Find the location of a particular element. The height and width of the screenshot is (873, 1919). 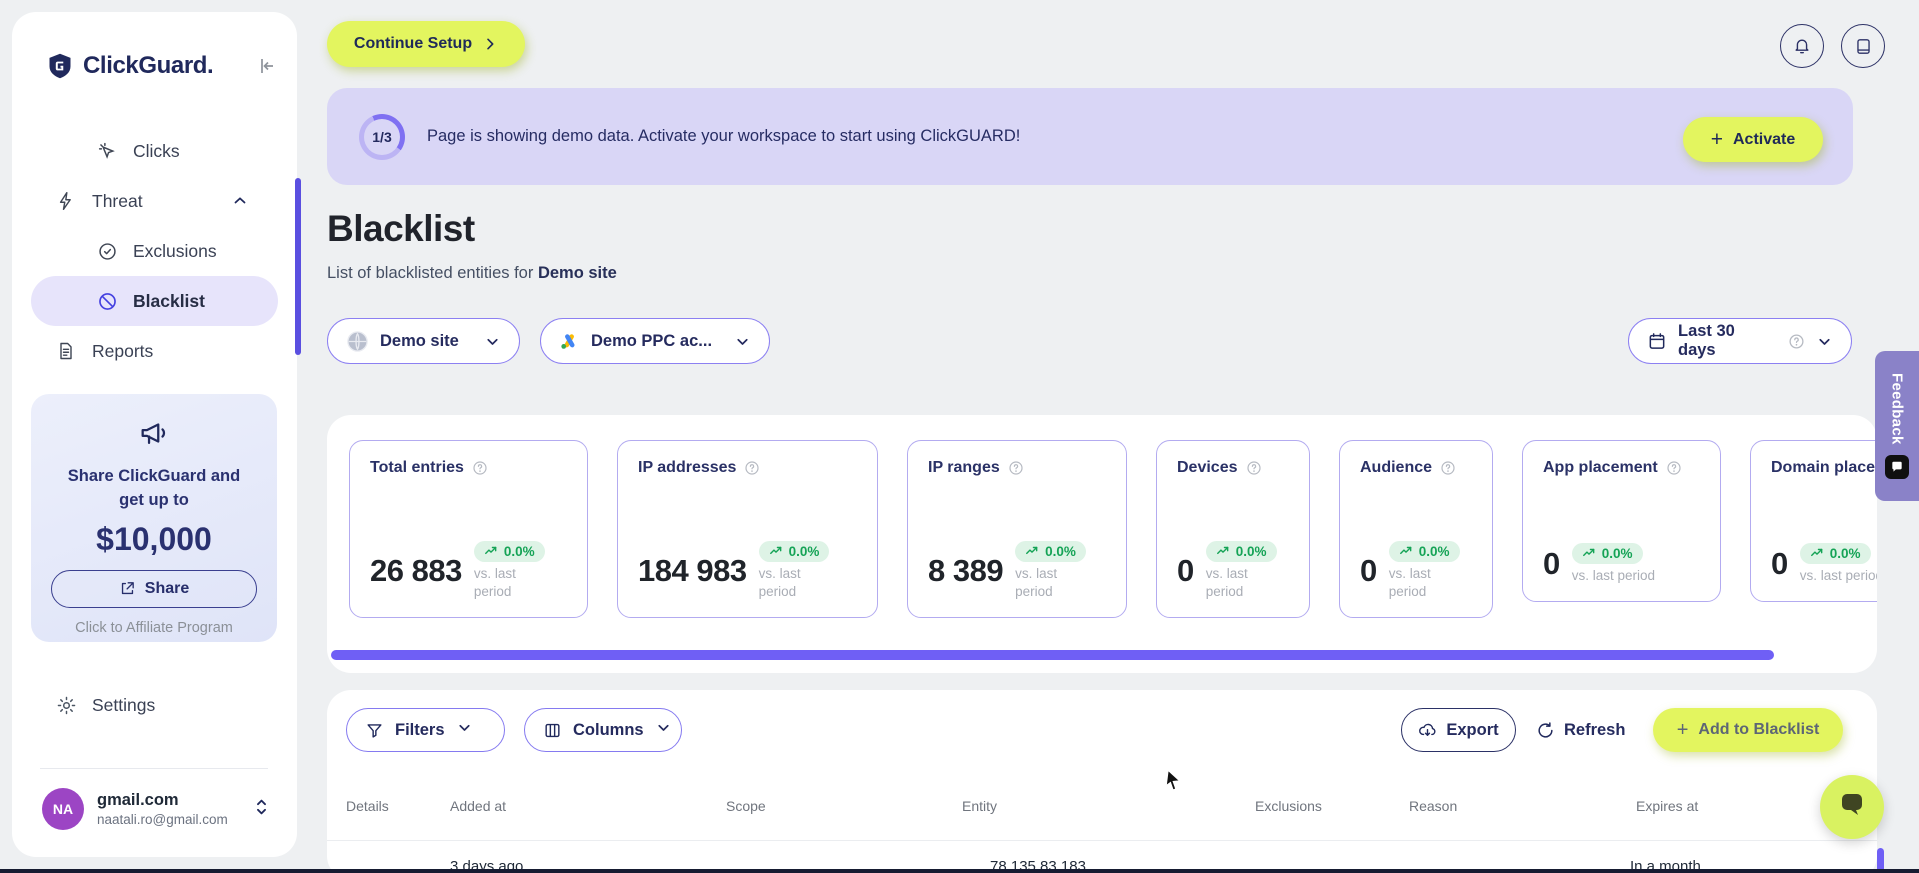

activate-button: + Activate is located at coordinates (1753, 139).